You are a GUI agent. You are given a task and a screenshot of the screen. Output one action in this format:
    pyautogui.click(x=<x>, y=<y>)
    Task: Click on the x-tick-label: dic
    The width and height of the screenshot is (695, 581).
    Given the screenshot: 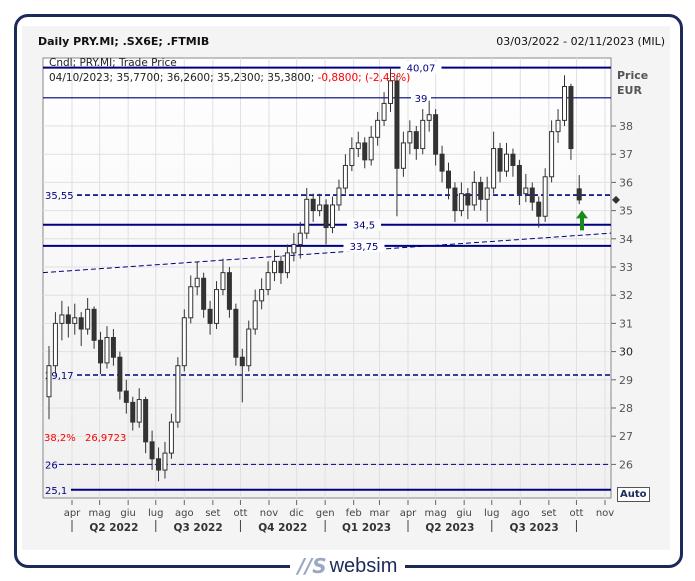 What is the action you would take?
    pyautogui.click(x=296, y=513)
    